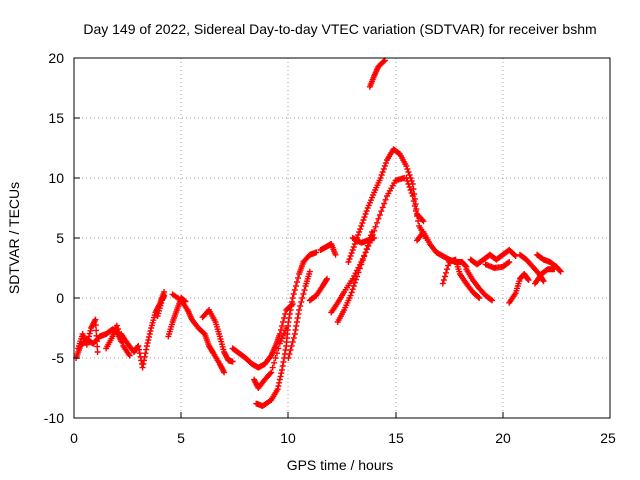  What do you see at coordinates (54, 418) in the screenshot?
I see `y-tick-label: -10` at bounding box center [54, 418].